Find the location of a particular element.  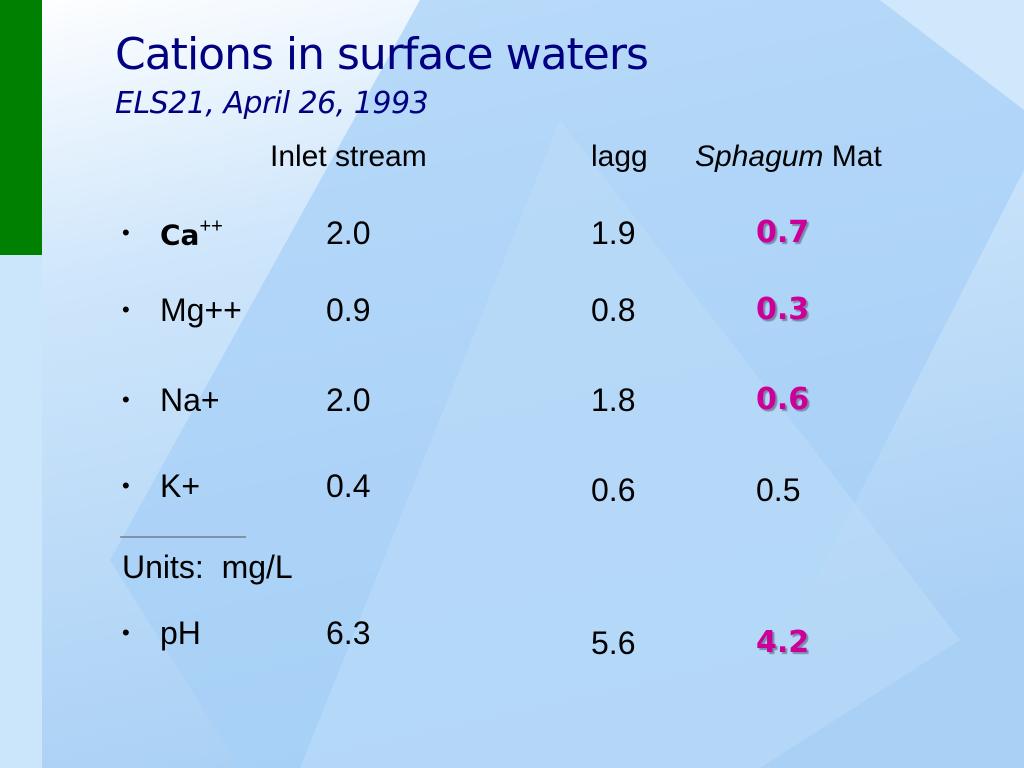

title: Cations in surface waters is located at coordinates (382, 54).